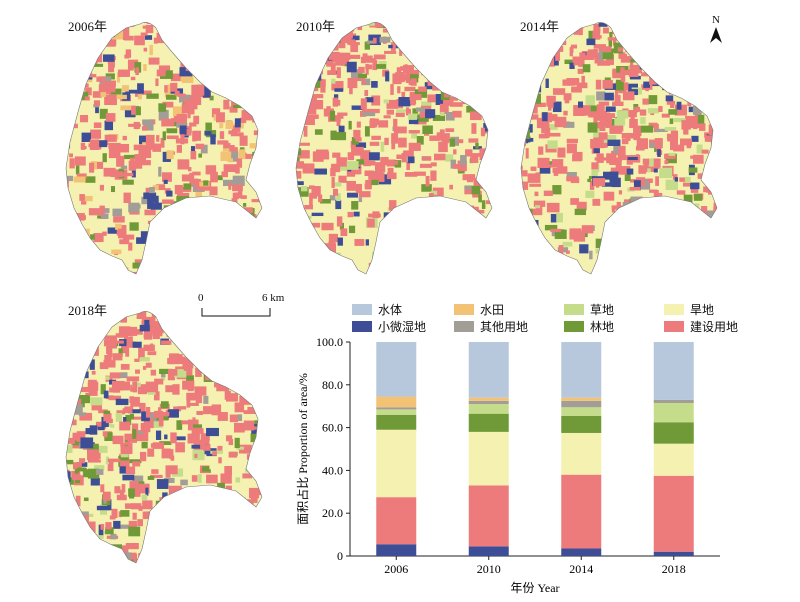  Describe the element at coordinates (602, 309) in the screenshot. I see `legend-label-grass: 草地` at that location.